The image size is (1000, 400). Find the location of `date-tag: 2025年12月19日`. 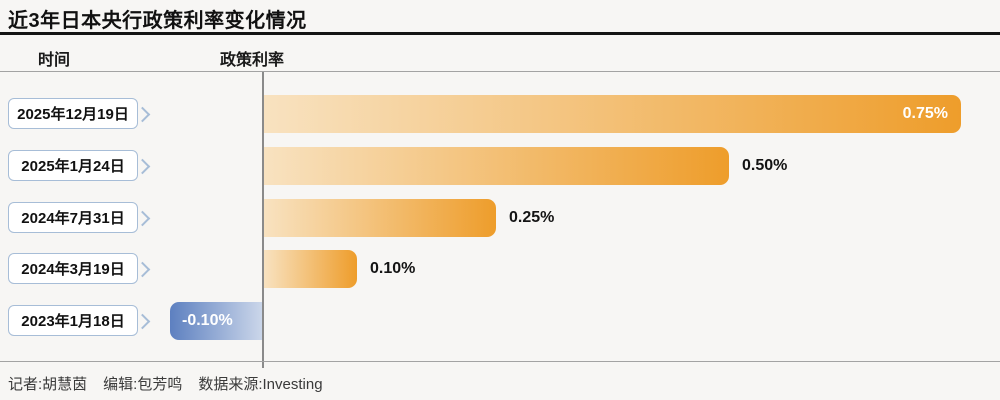

date-tag: 2025年12月19日 is located at coordinates (79, 113).